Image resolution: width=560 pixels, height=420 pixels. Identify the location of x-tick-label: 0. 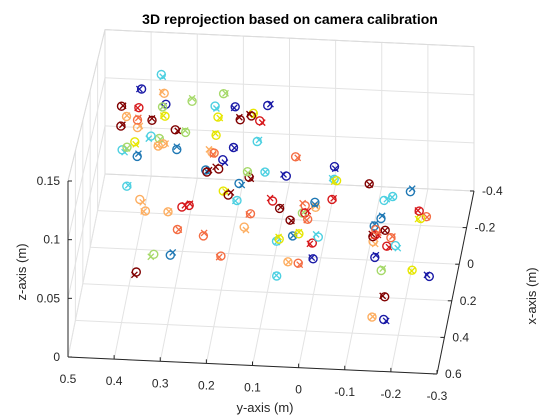
(470, 264).